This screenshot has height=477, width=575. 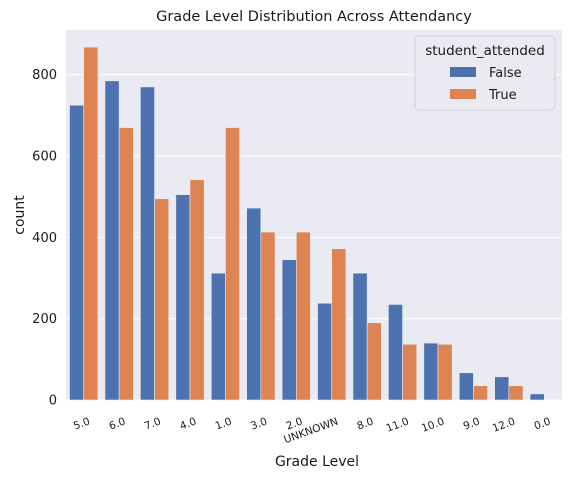 What do you see at coordinates (502, 95) in the screenshot?
I see `legend-label-true: True` at bounding box center [502, 95].